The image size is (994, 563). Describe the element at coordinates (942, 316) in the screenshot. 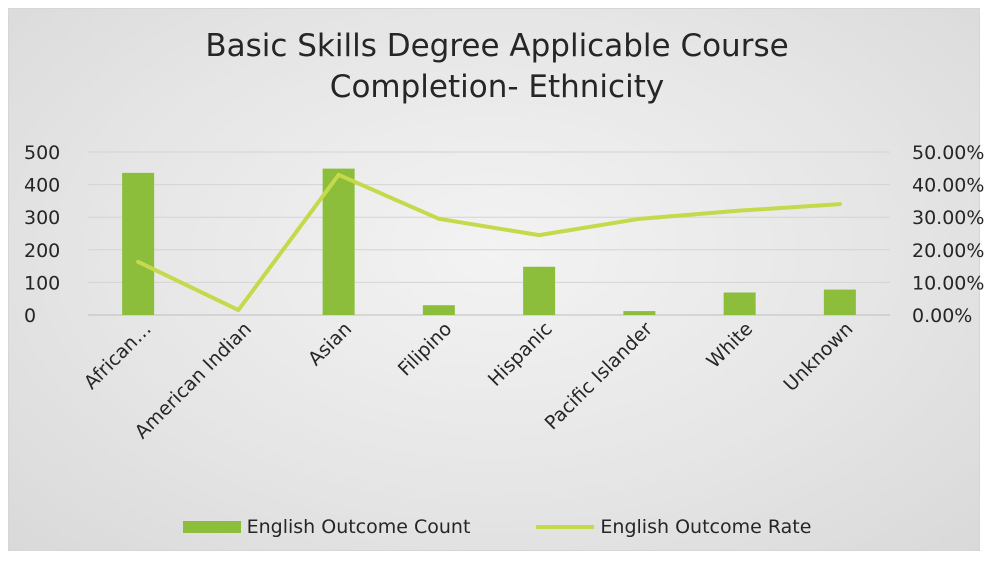

I see `y-tick-label-right: 0.00%` at that location.